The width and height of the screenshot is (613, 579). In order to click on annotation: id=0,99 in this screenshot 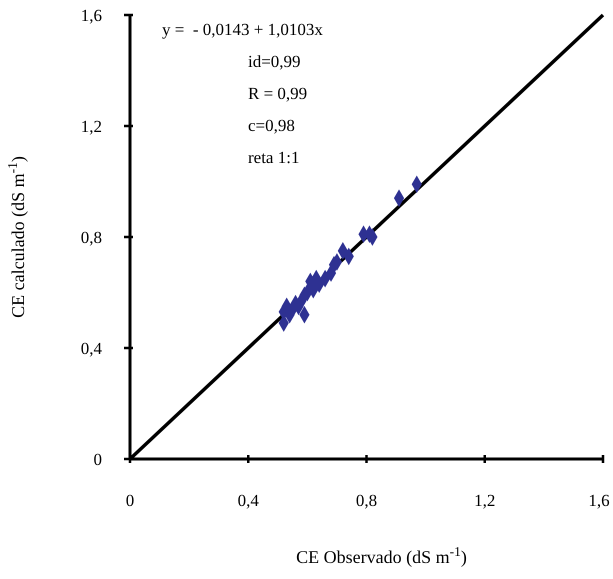, I will do `click(274, 61)`.